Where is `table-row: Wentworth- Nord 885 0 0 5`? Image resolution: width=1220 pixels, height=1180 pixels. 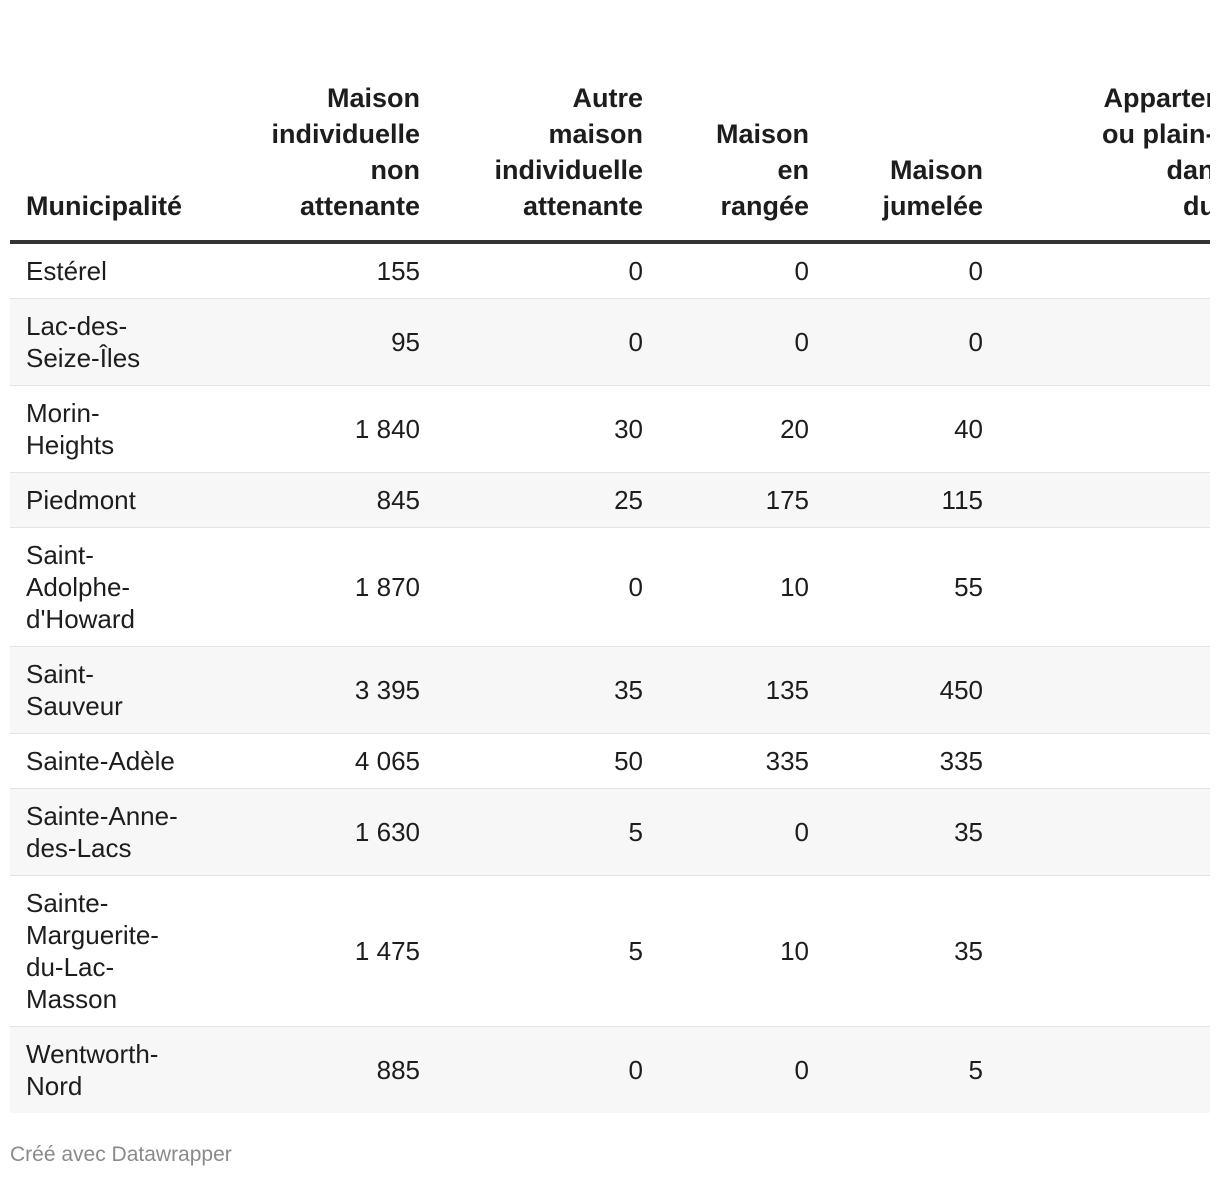
table-row: Wentworth- Nord 885 0 0 5 is located at coordinates (610, 1069).